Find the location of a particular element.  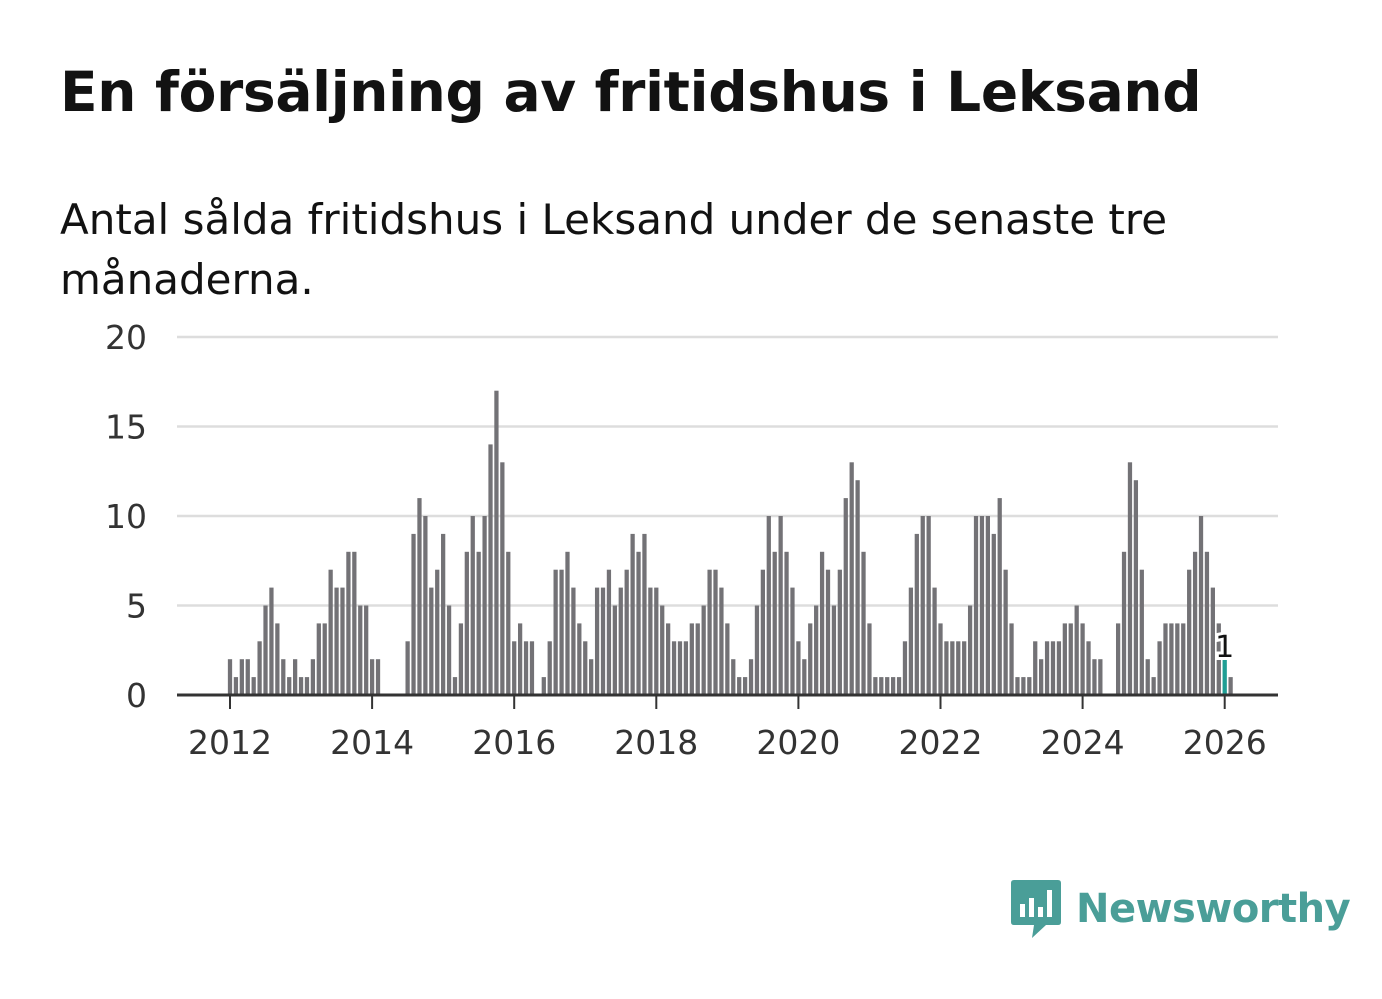

y-axis-ticks: 0 5 10 15 20 is located at coordinates (126, 516).